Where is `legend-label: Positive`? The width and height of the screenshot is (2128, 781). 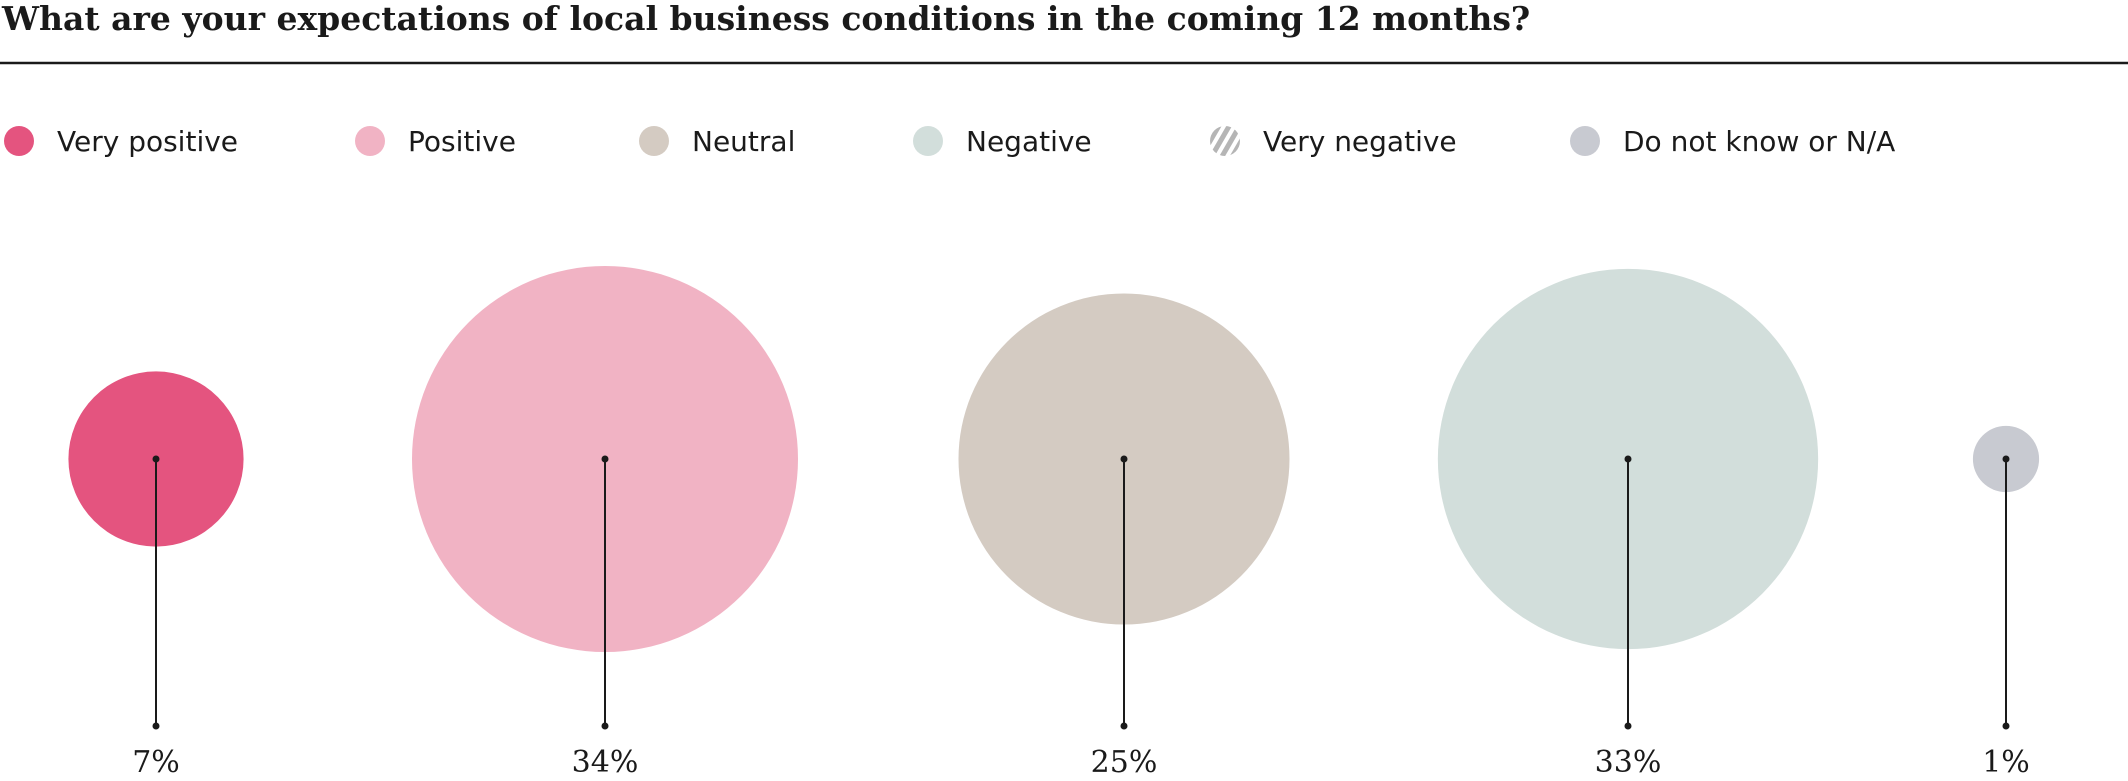 legend-label: Positive is located at coordinates (462, 141).